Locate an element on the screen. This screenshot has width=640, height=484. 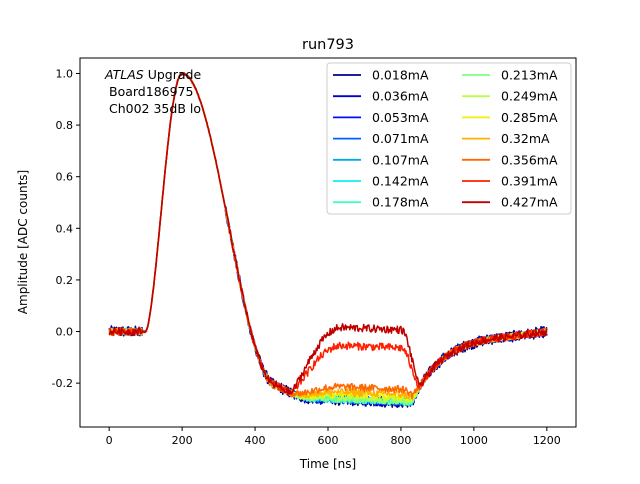
legend-item: 0.249mA is located at coordinates (510, 96).